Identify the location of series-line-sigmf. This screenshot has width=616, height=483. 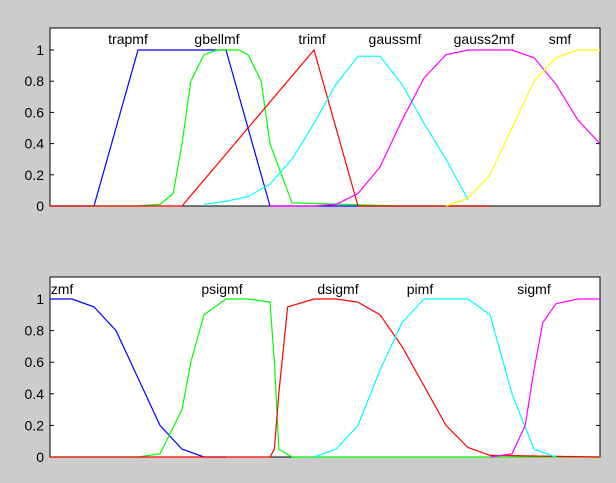
(544, 378).